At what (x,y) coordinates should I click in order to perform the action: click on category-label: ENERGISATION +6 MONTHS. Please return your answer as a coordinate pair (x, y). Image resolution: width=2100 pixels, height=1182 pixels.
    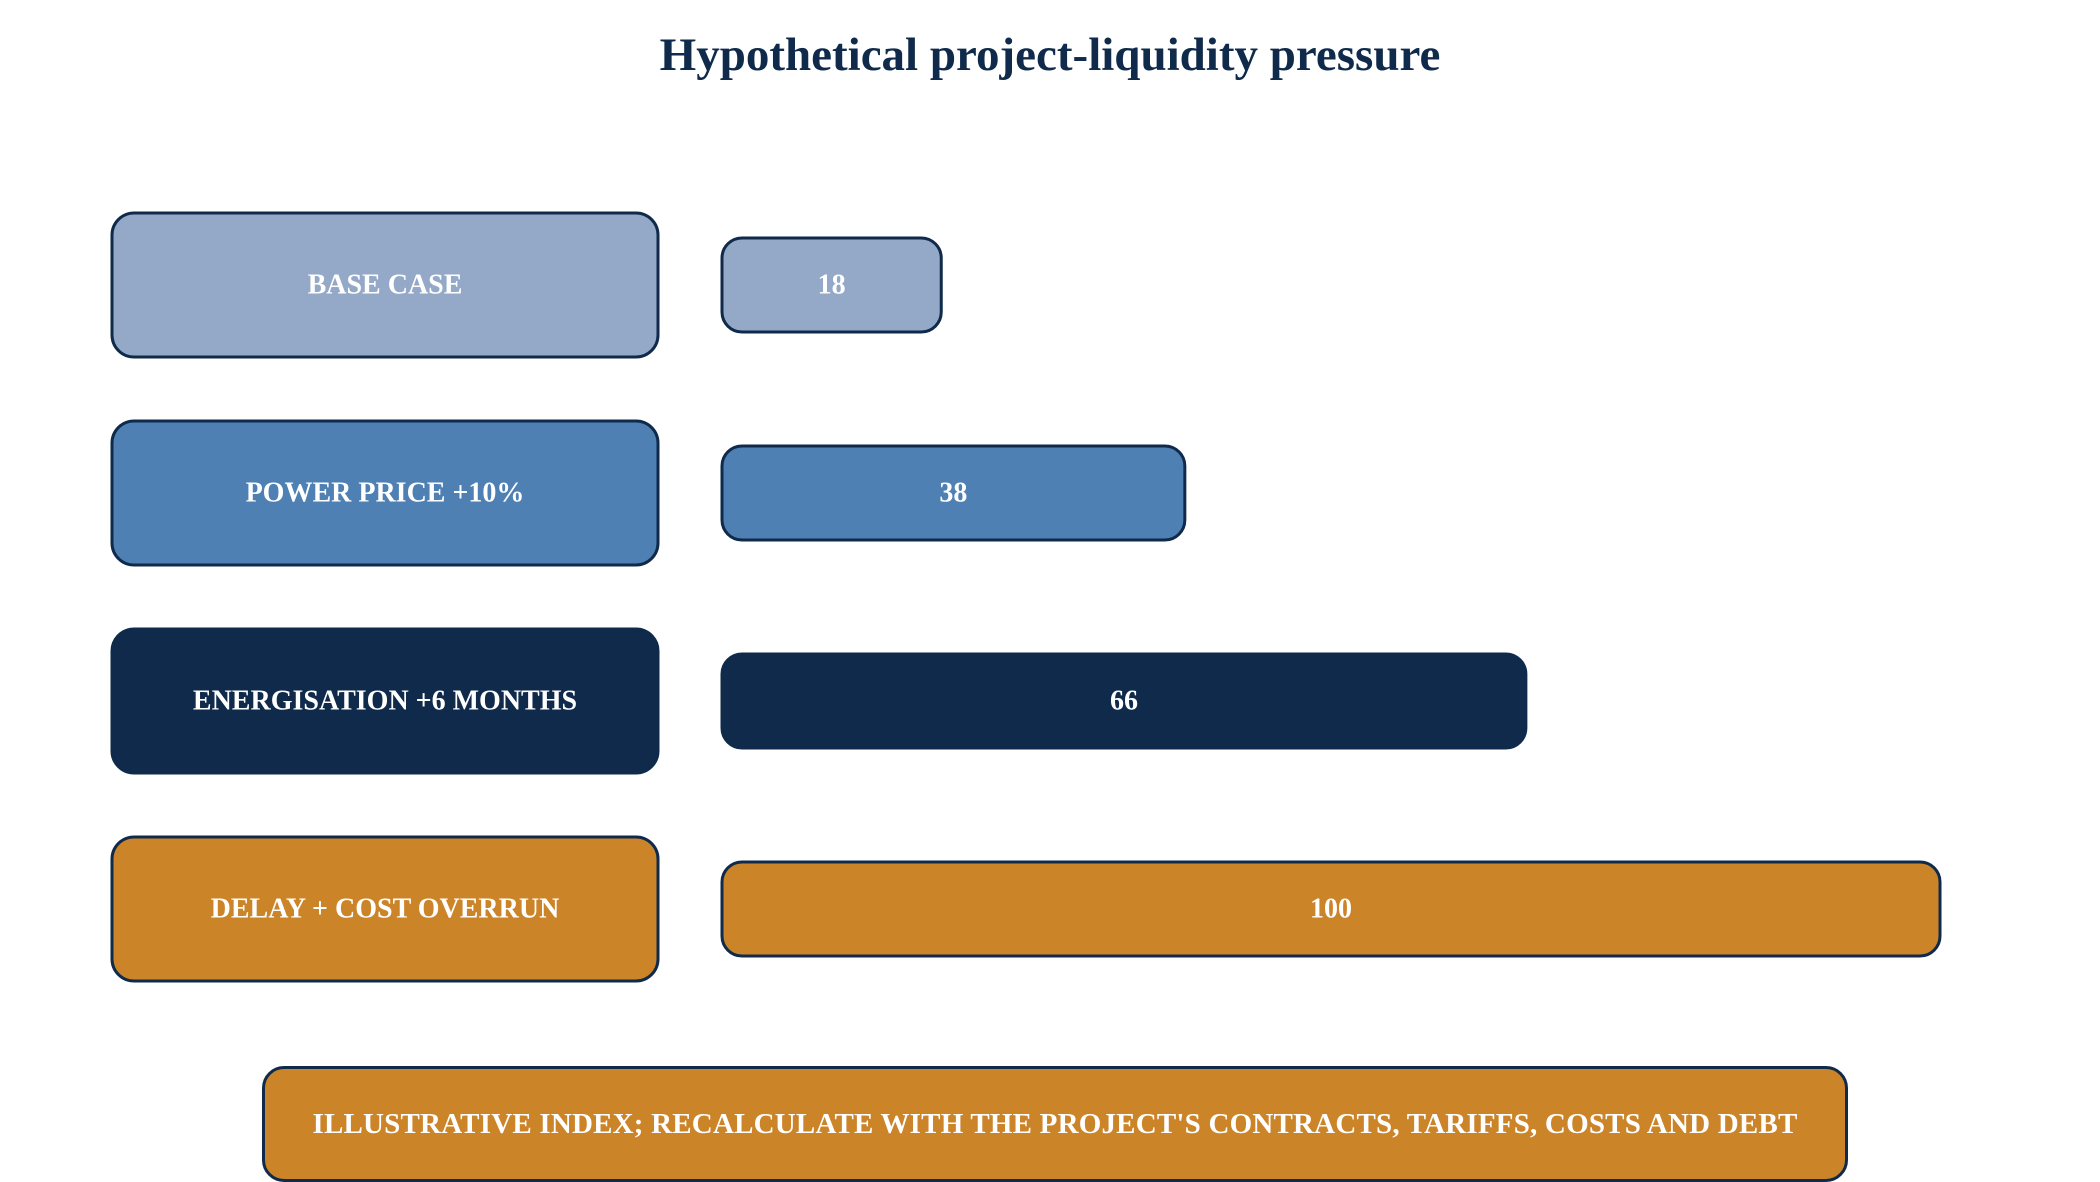
    Looking at the image, I should click on (385, 701).